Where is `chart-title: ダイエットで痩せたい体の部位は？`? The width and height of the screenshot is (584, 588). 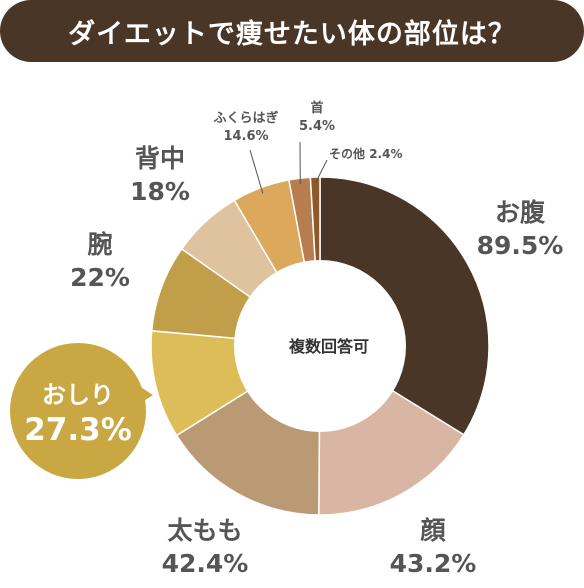
chart-title: ダイエットで痩せたい体の部位は？ is located at coordinates (292, 34).